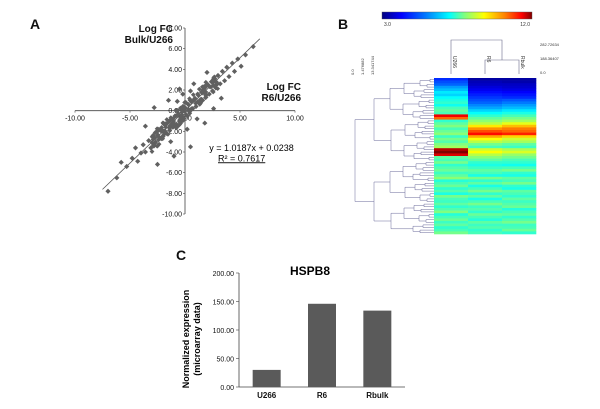  What do you see at coordinates (394, 156) in the screenshot?
I see `row-dendrogram` at bounding box center [394, 156].